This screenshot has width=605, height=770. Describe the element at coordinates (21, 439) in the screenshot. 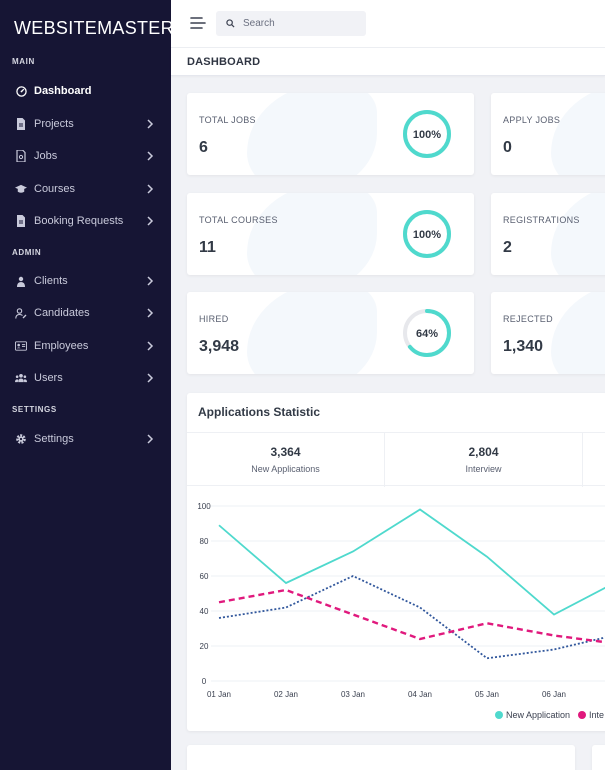

I see `gear-icon` at that location.